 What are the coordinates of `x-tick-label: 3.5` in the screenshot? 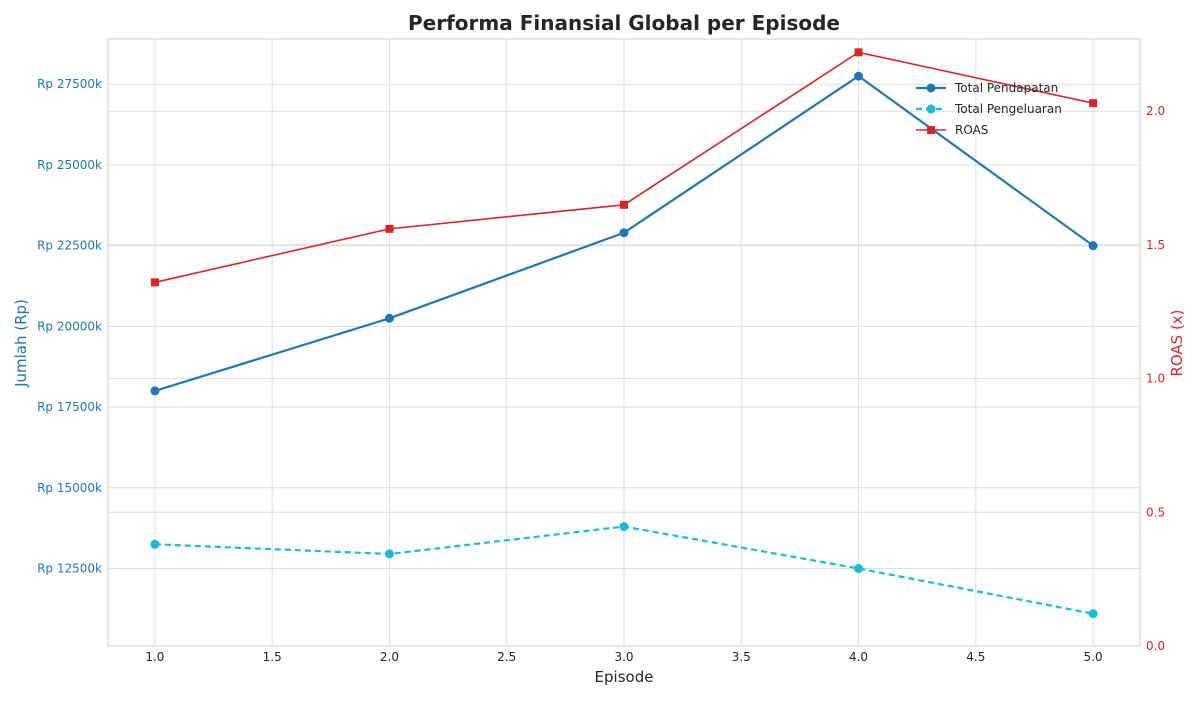 It's located at (741, 657).